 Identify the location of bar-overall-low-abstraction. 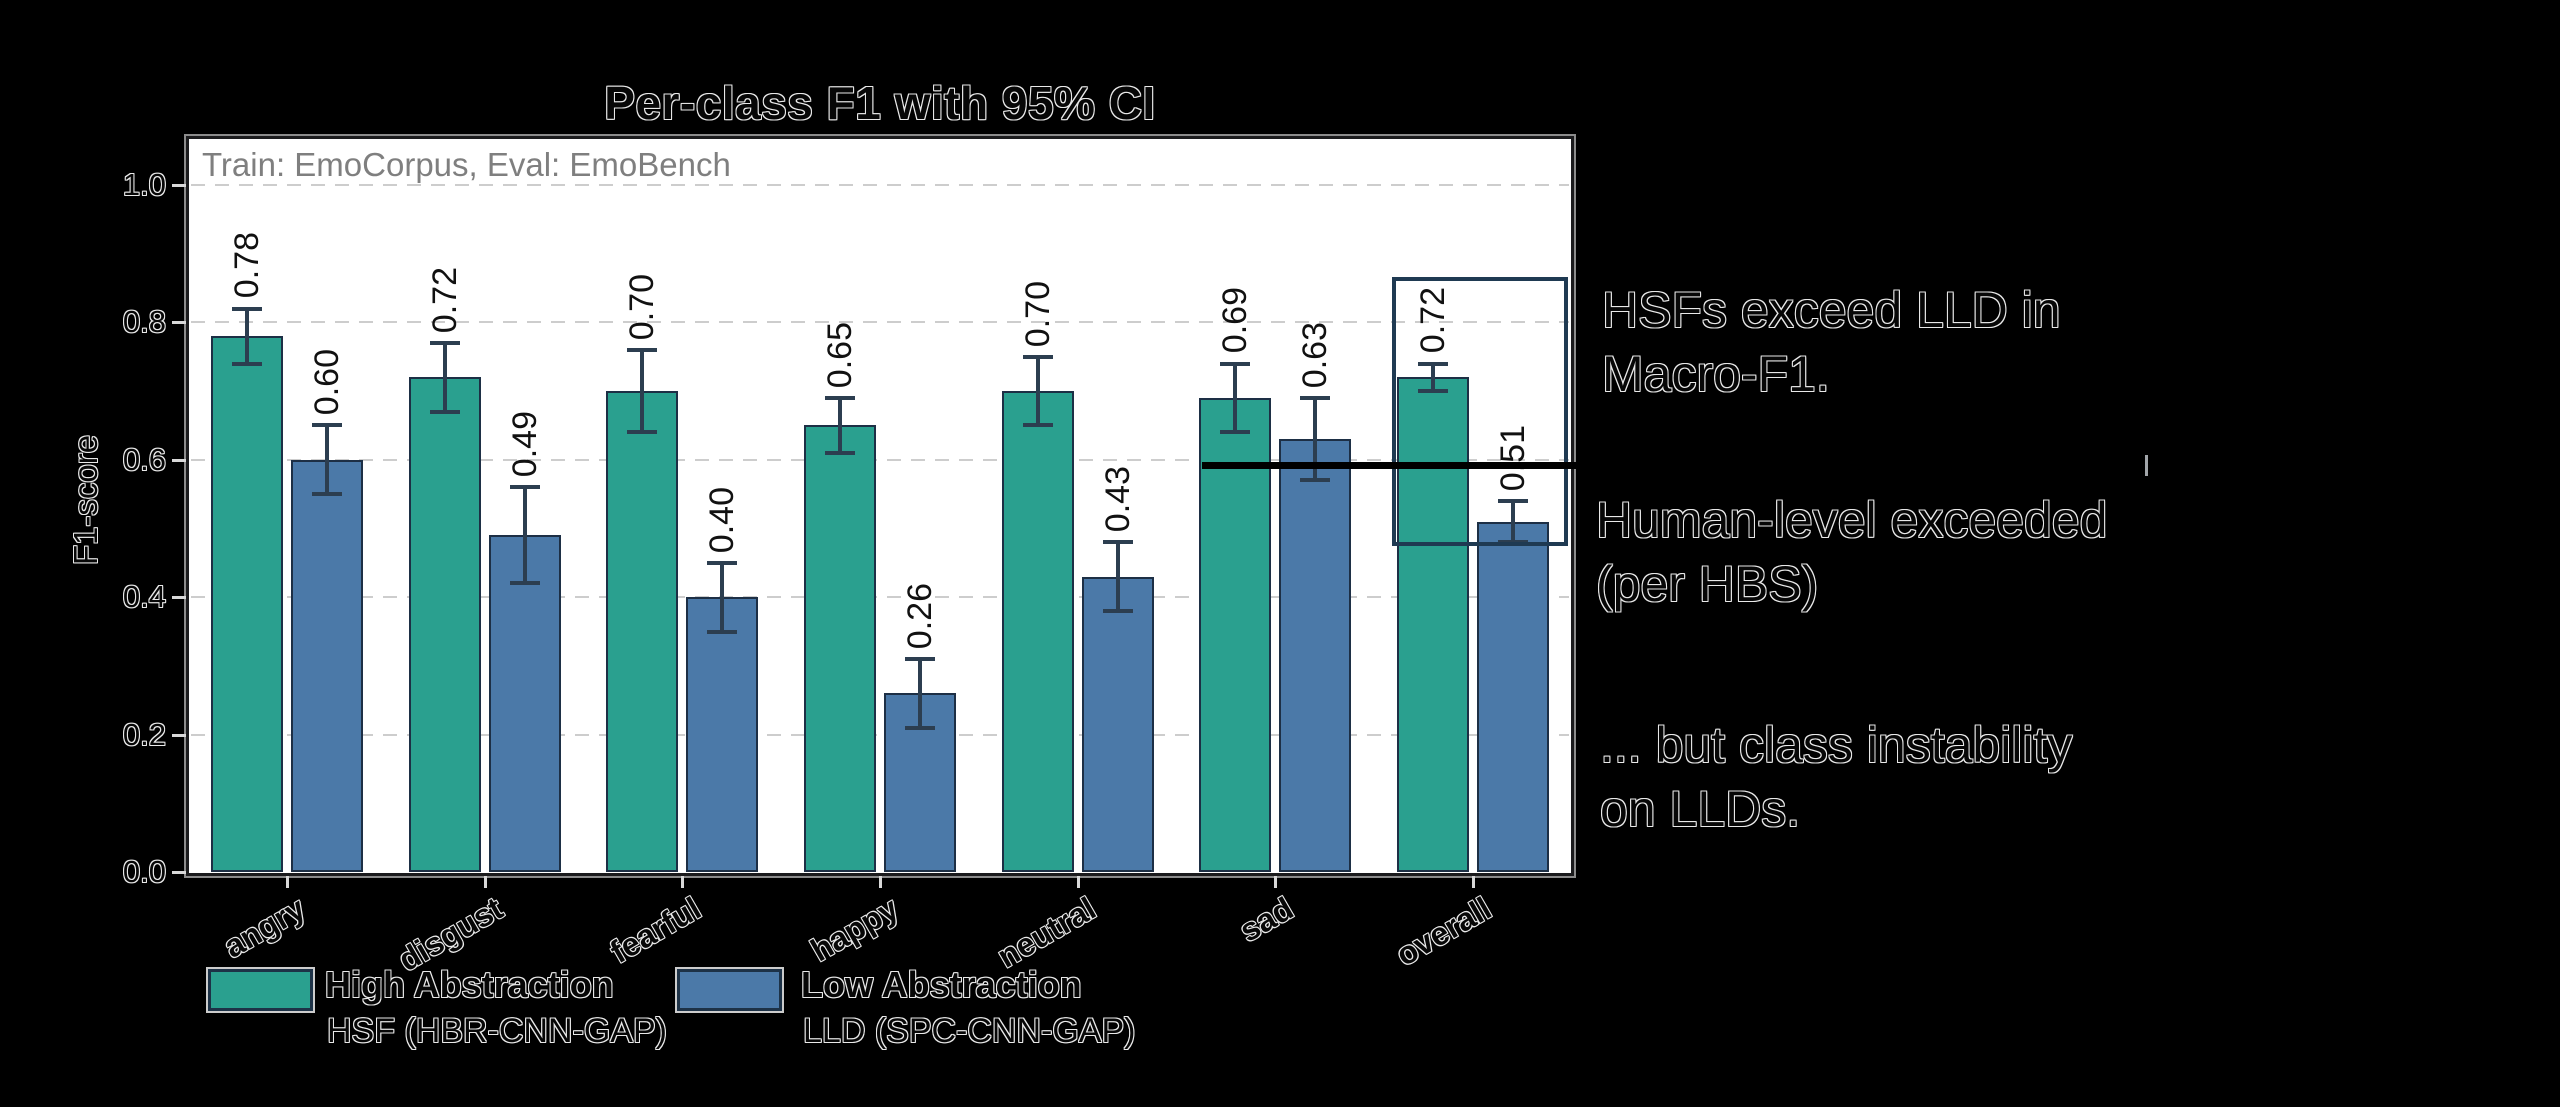
(1513, 696).